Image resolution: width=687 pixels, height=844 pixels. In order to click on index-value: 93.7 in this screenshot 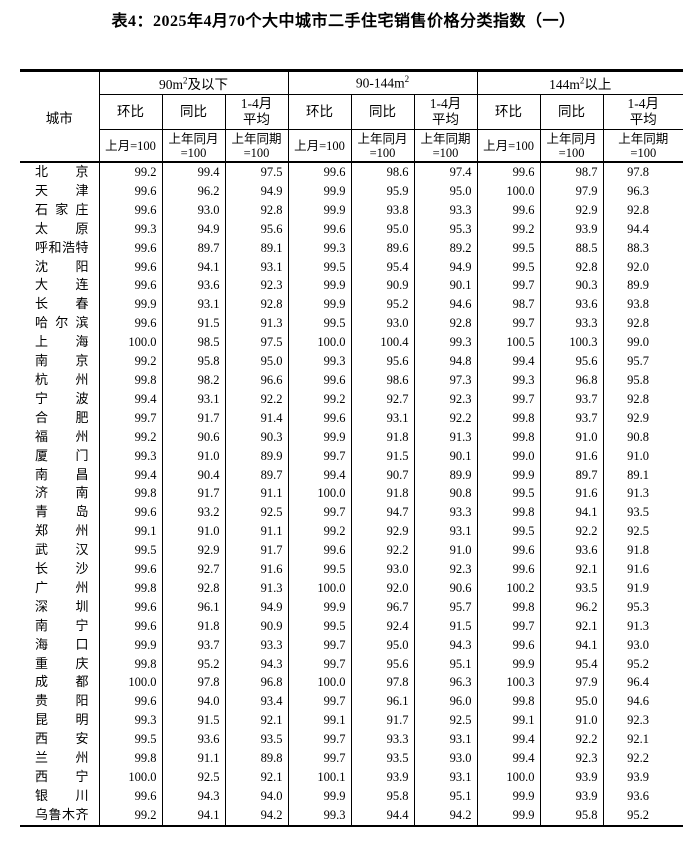, I will do `click(571, 399)`.